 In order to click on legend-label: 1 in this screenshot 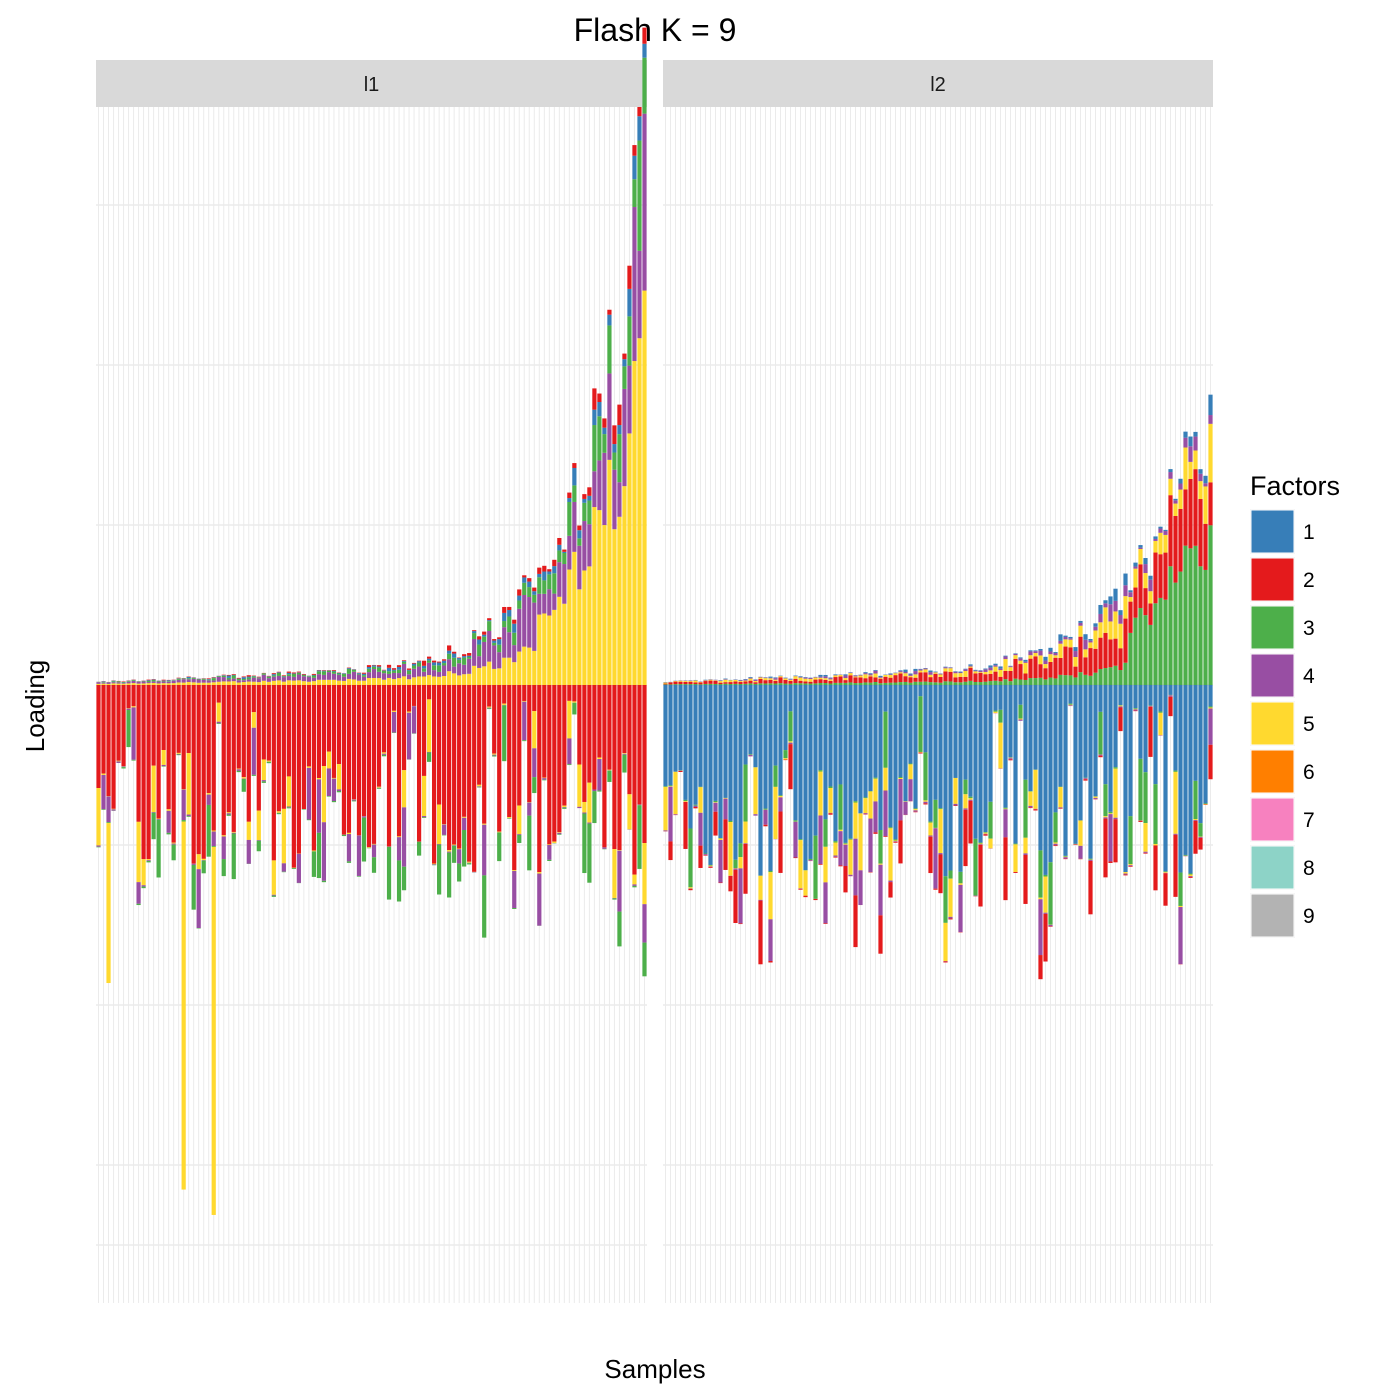, I will do `click(1309, 532)`.